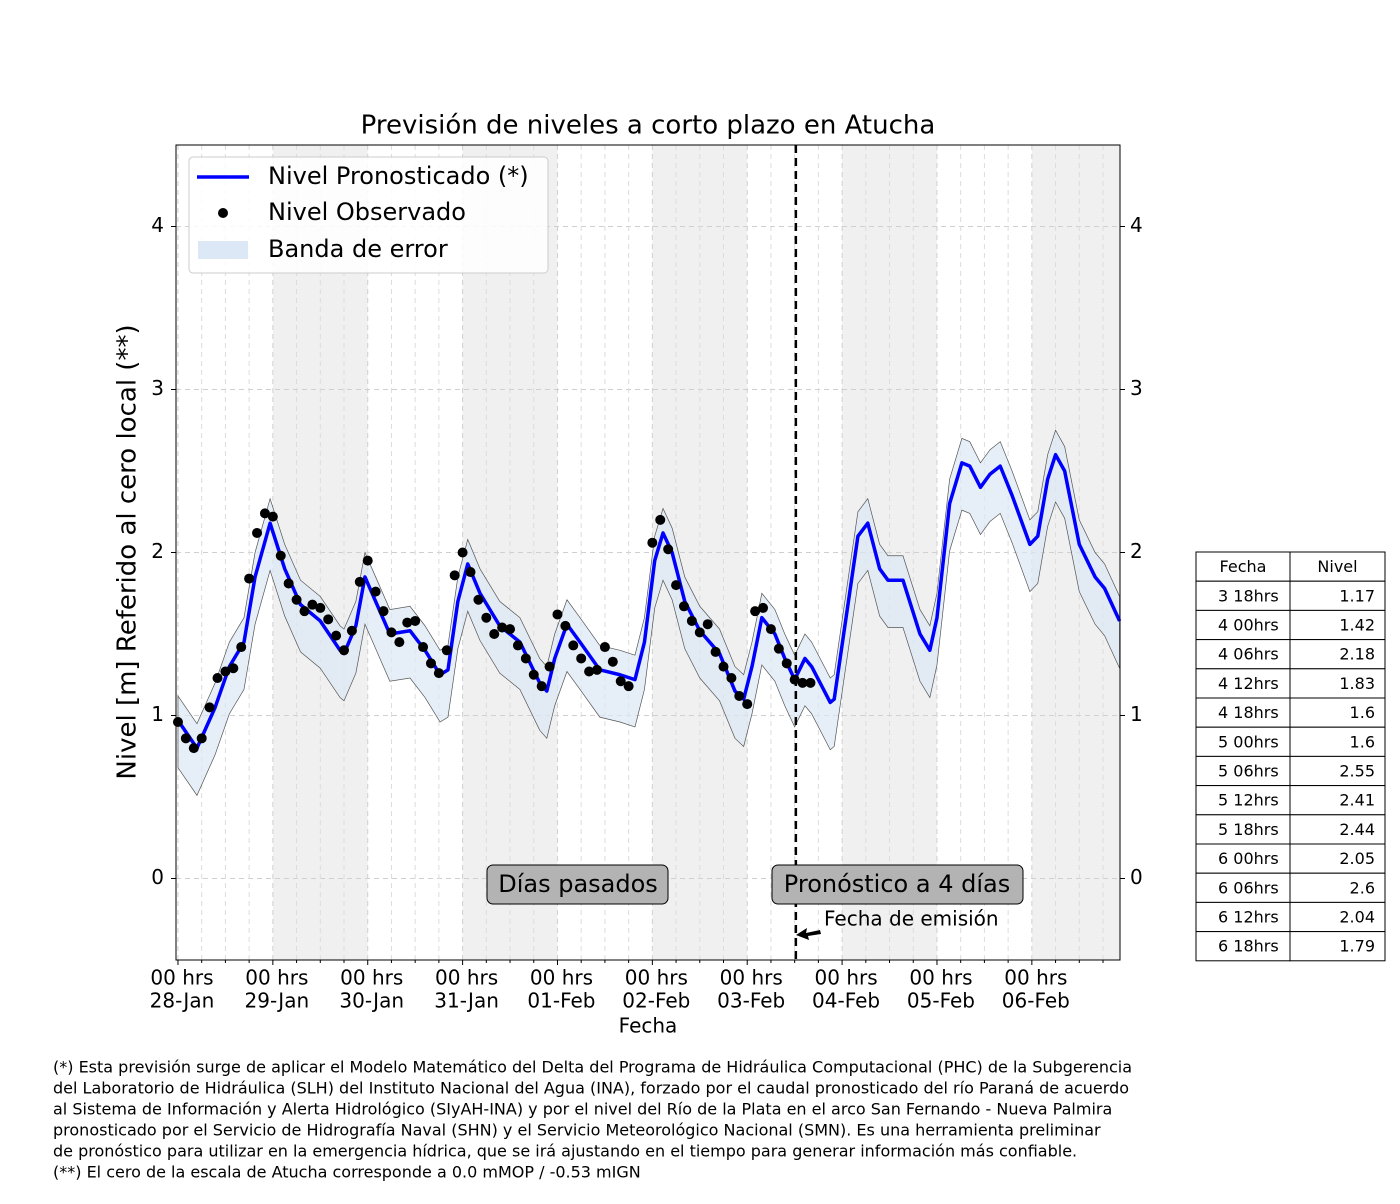 This screenshot has width=1400, height=1204. What do you see at coordinates (1248, 829) in the screenshot?
I see `table-date: 5 18hrs` at bounding box center [1248, 829].